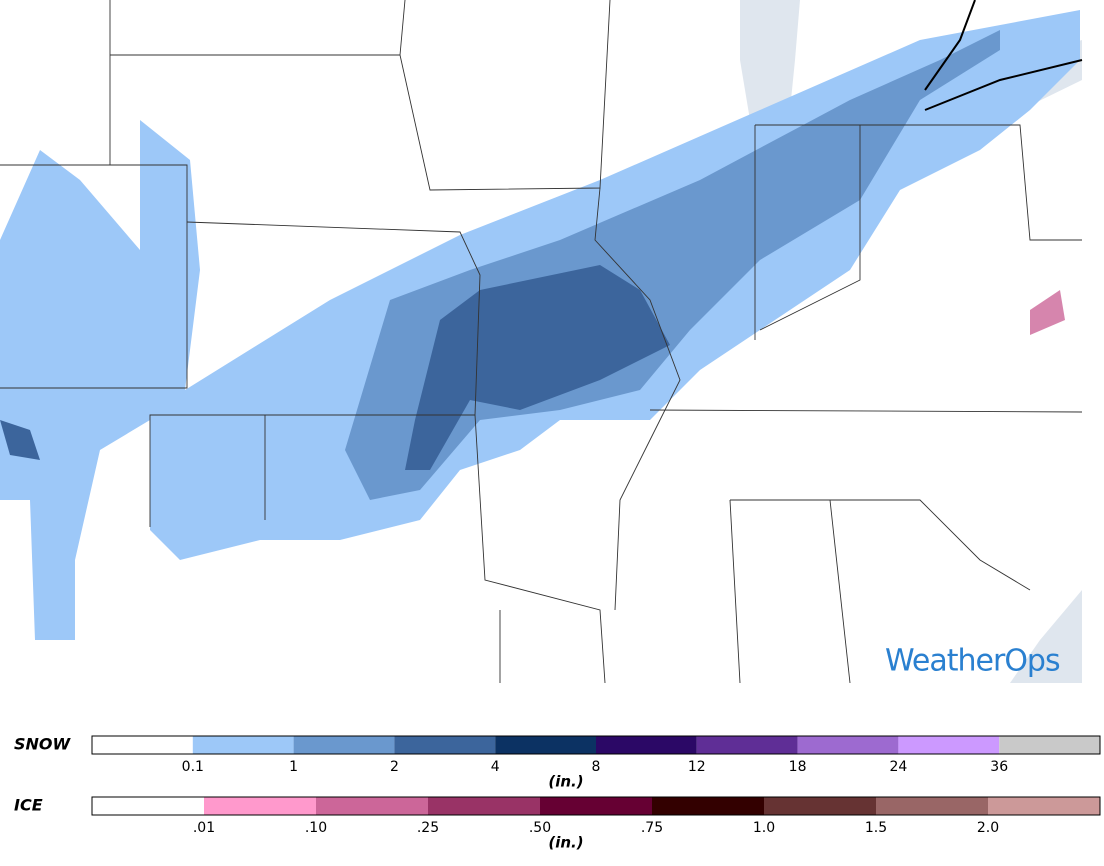 The width and height of the screenshot is (1104, 866). What do you see at coordinates (28, 805) in the screenshot?
I see `legend-label: ICE` at bounding box center [28, 805].